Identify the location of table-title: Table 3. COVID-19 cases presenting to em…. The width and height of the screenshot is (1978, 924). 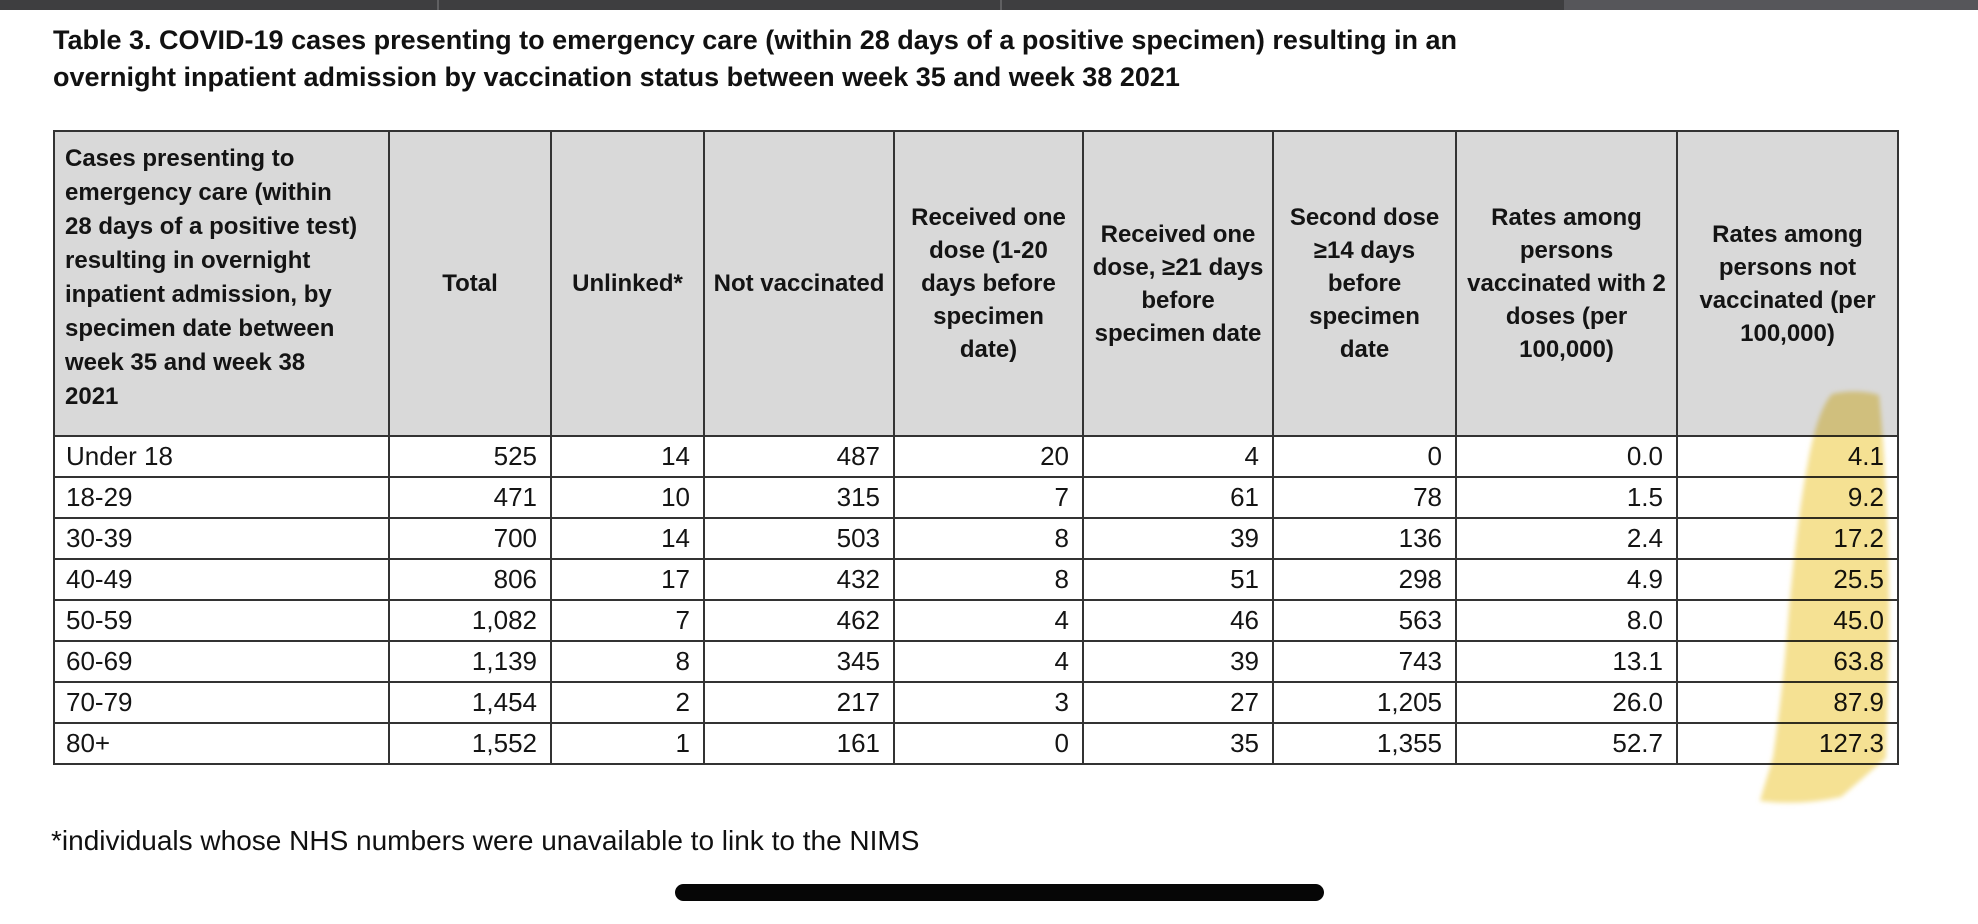
(755, 59).